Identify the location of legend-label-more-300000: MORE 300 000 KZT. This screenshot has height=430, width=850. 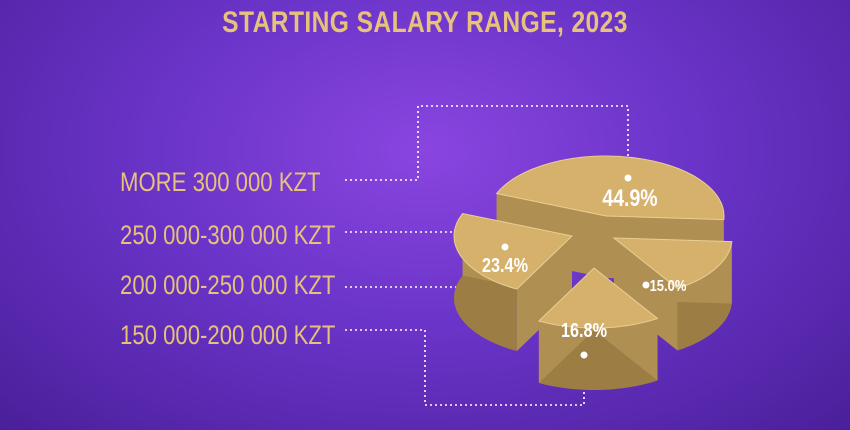
(220, 182).